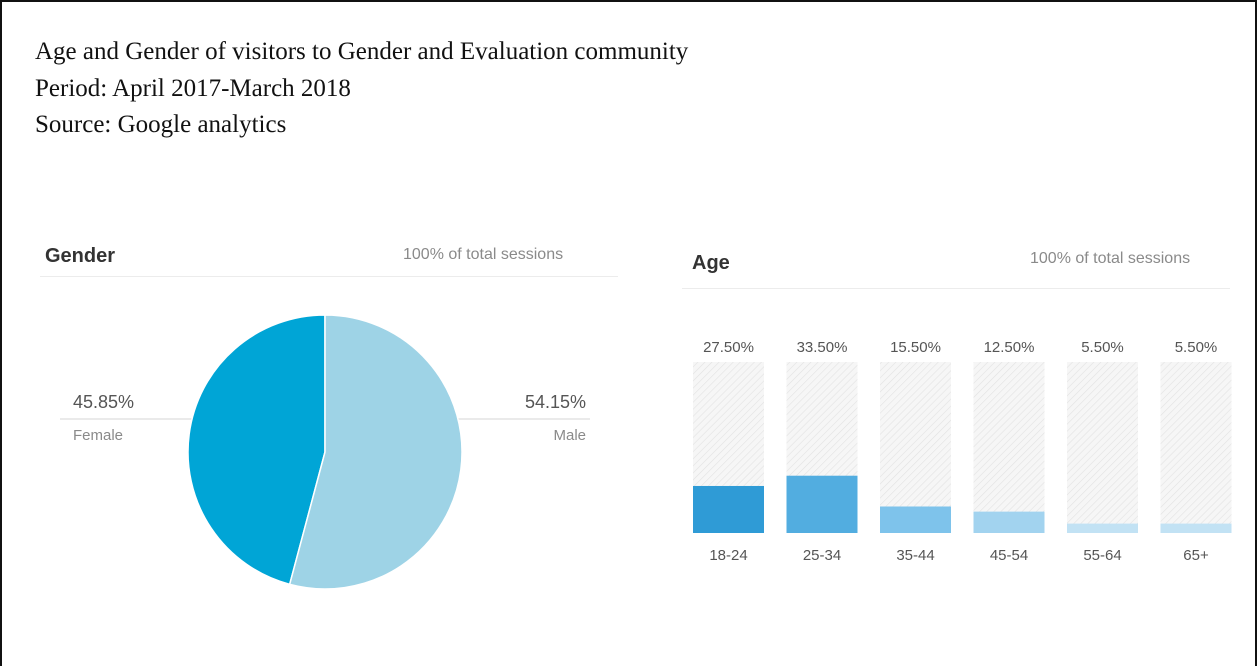 The width and height of the screenshot is (1257, 666). Describe the element at coordinates (822, 555) in the screenshot. I see `age-category-label: 25-34` at that location.